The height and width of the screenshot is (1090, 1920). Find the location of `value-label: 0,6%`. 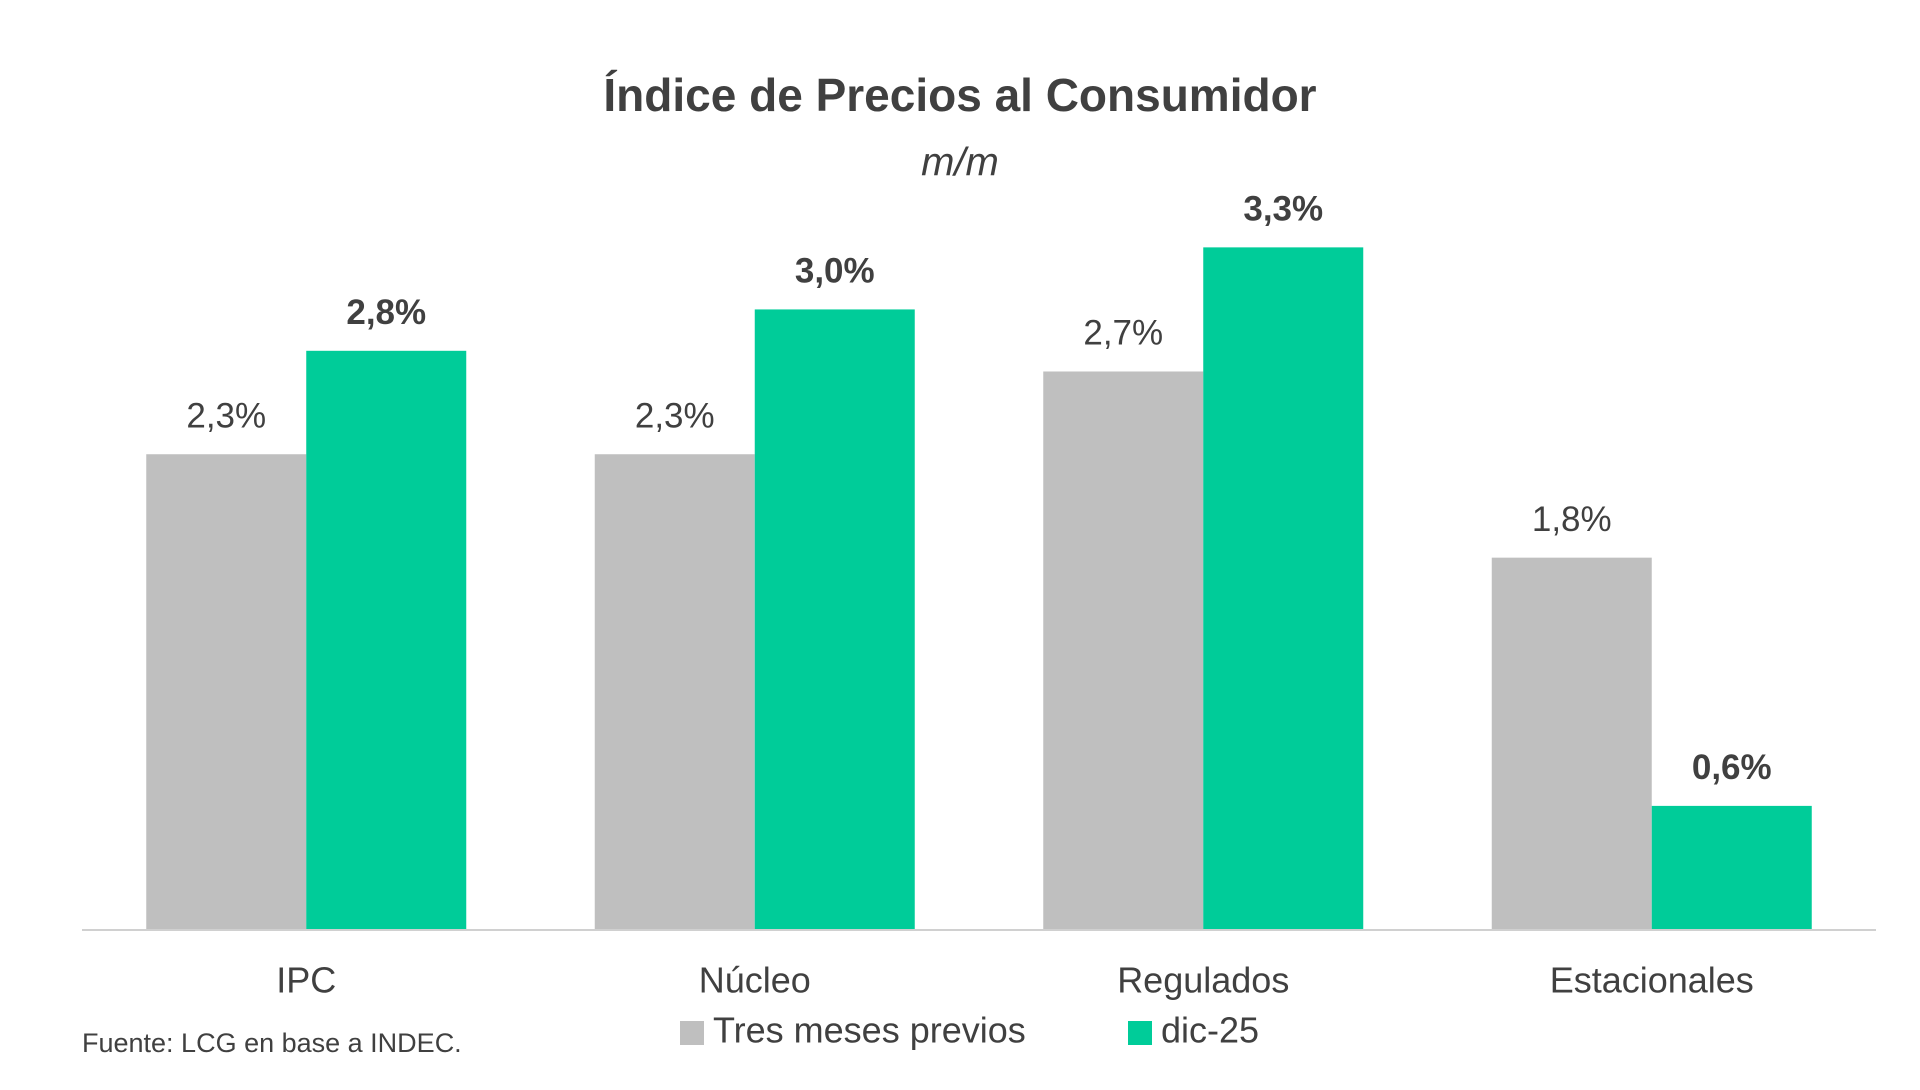

value-label: 0,6% is located at coordinates (1732, 767).